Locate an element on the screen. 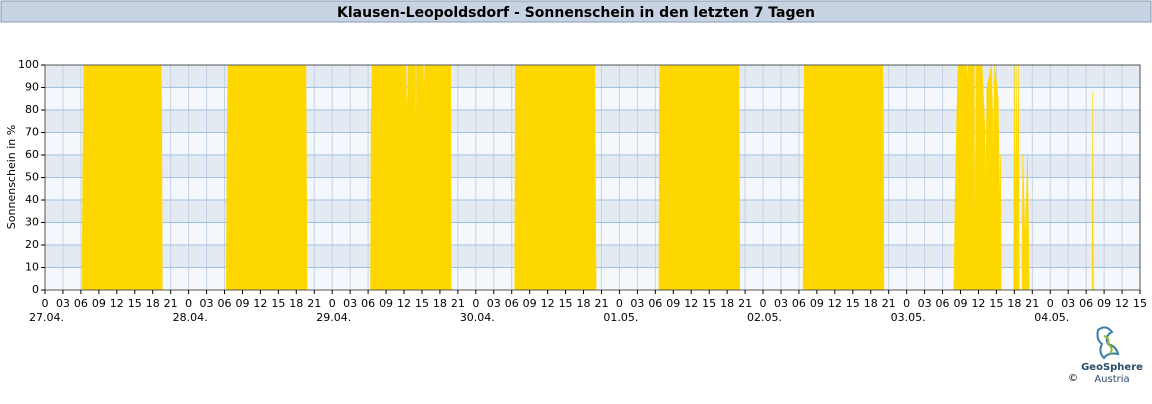  y-tick-label: 100 is located at coordinates (28, 64).